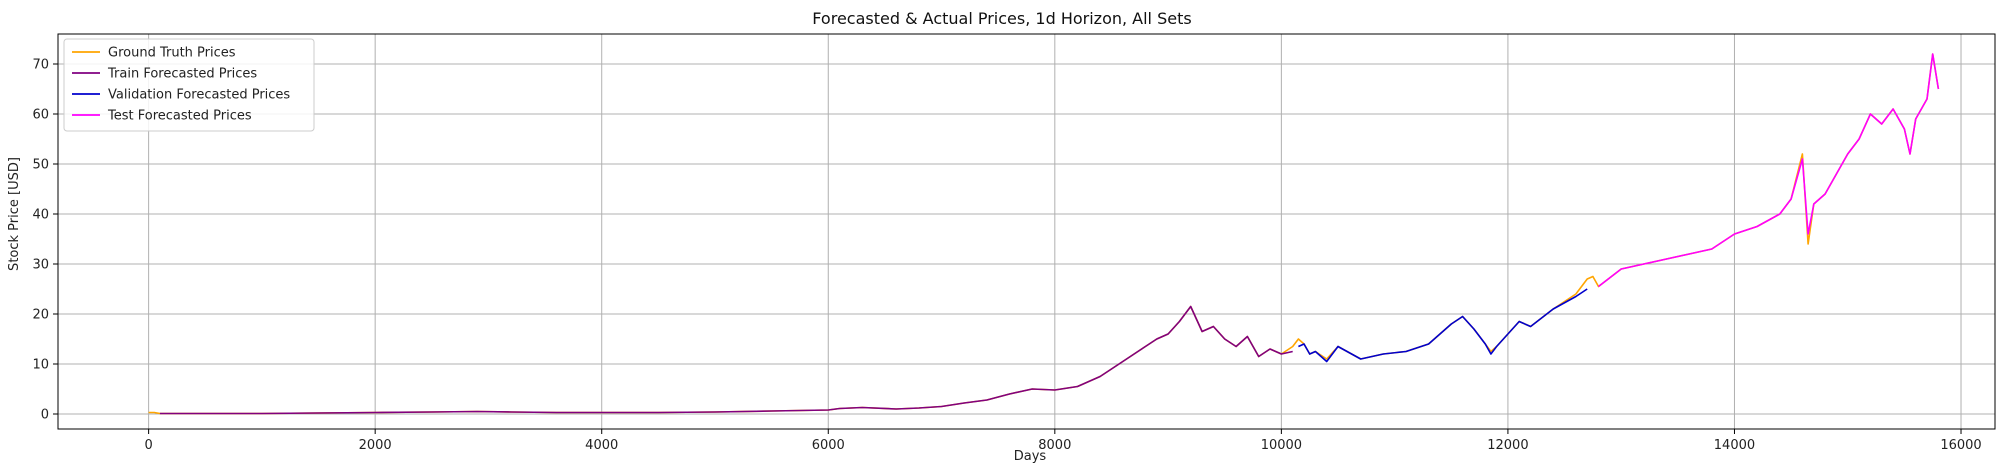  Describe the element at coordinates (1054, 445) in the screenshot. I see `x-tick-label: 8000` at that location.